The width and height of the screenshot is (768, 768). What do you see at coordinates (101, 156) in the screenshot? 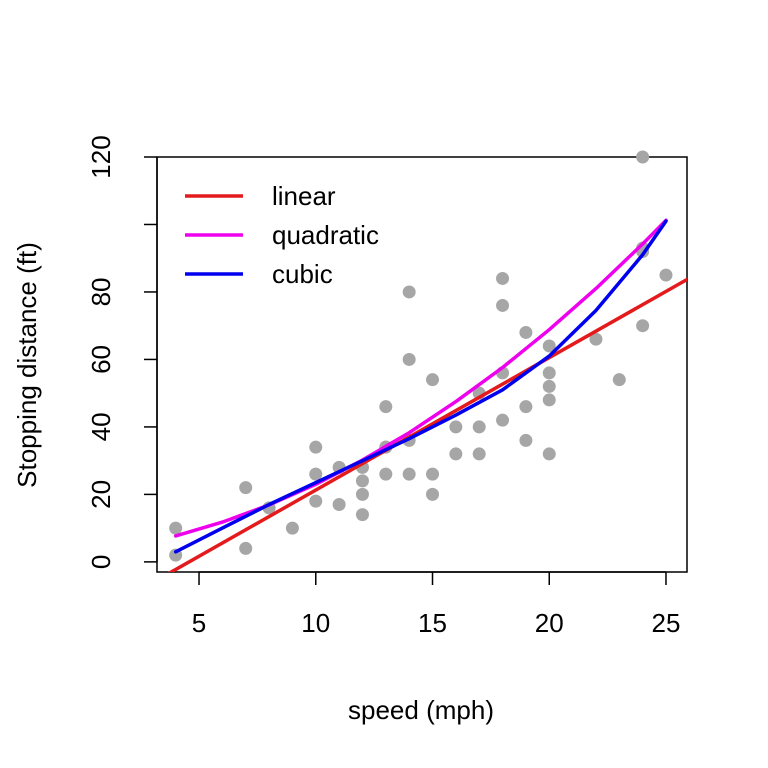
I see `y-tick-label: 120` at bounding box center [101, 156].